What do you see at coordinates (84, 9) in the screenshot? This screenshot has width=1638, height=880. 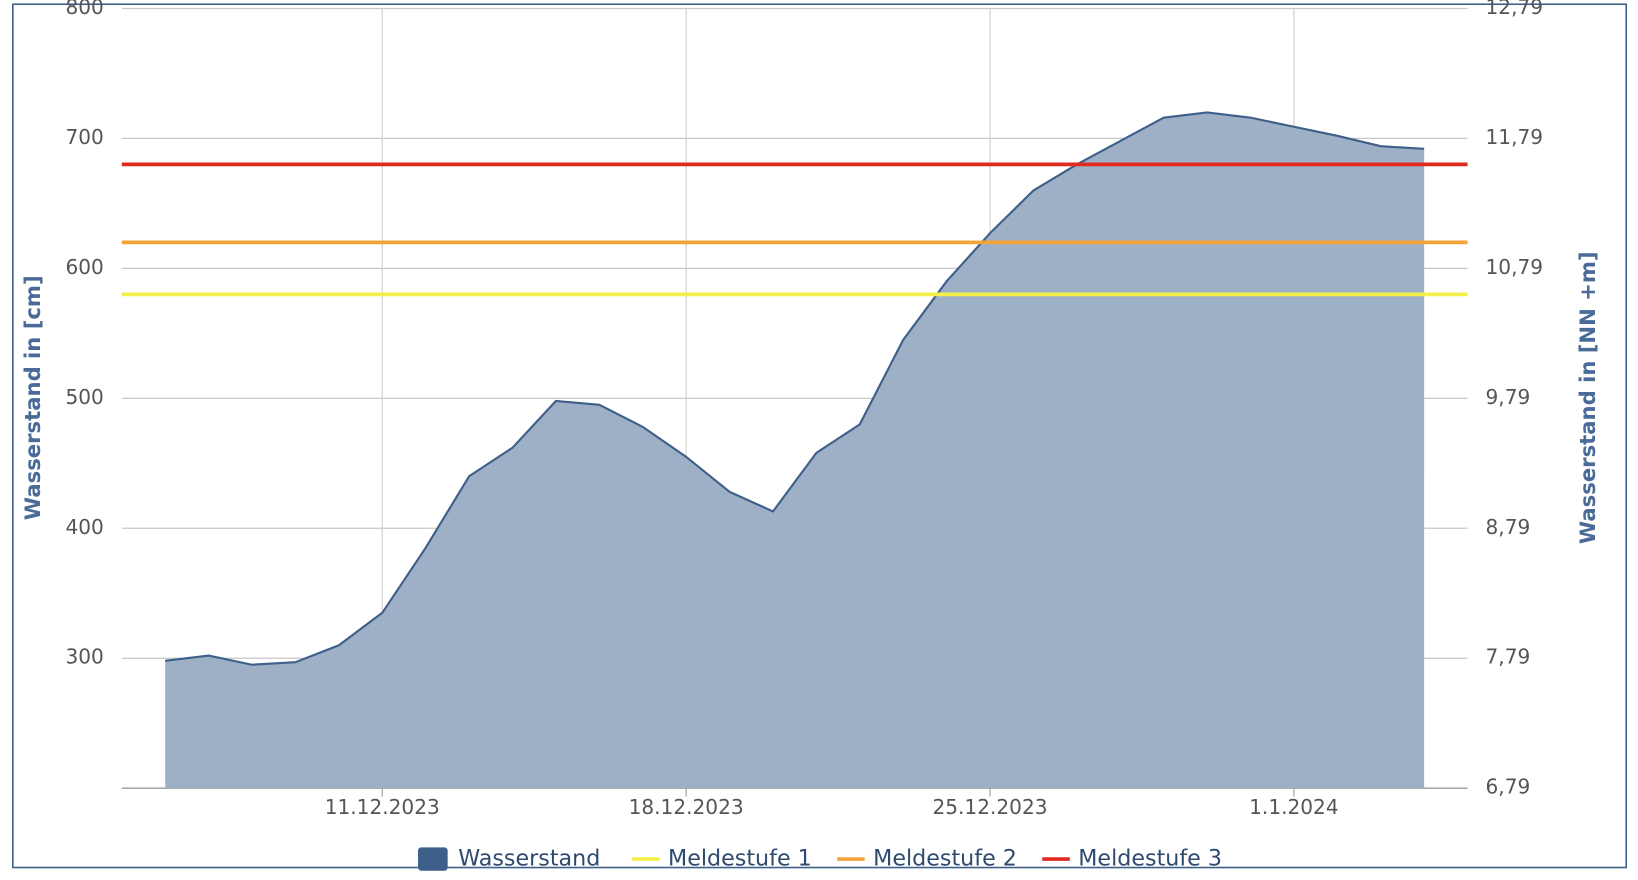 I see `y-tick-label: 800` at bounding box center [84, 9].